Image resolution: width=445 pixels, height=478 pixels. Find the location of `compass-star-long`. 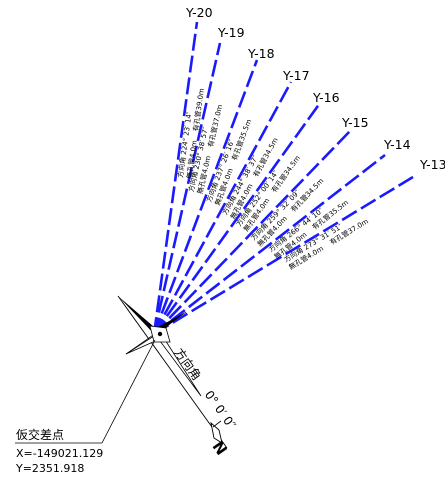

compass-star-long is located at coordinates (139, 316).